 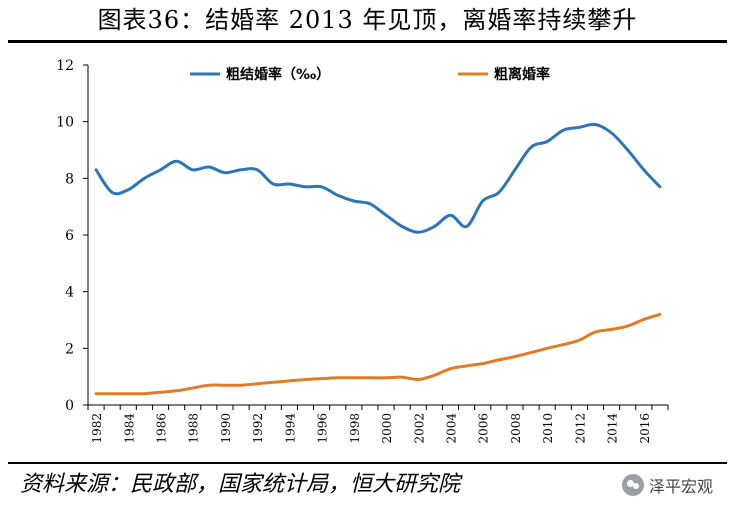 What do you see at coordinates (522, 74) in the screenshot?
I see `legend-label-2: 粗离婚率` at bounding box center [522, 74].